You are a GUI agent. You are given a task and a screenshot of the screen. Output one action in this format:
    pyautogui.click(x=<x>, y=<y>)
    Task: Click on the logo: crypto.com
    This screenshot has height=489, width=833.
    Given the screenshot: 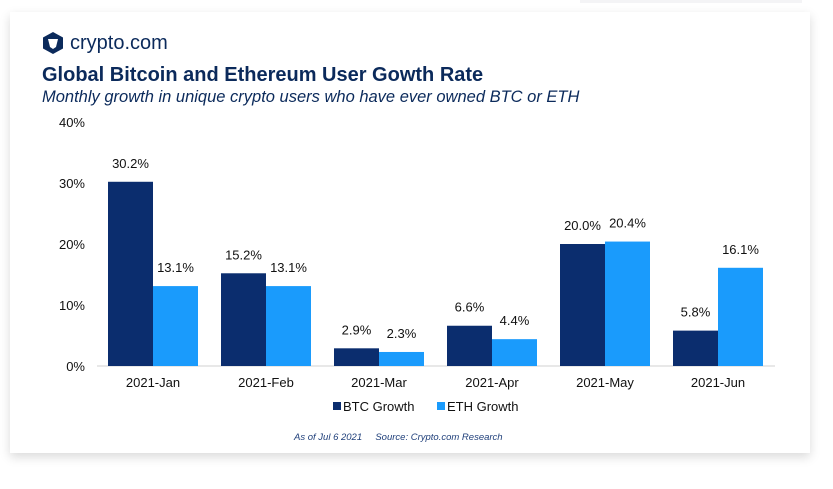 What is the action you would take?
    pyautogui.click(x=105, y=43)
    